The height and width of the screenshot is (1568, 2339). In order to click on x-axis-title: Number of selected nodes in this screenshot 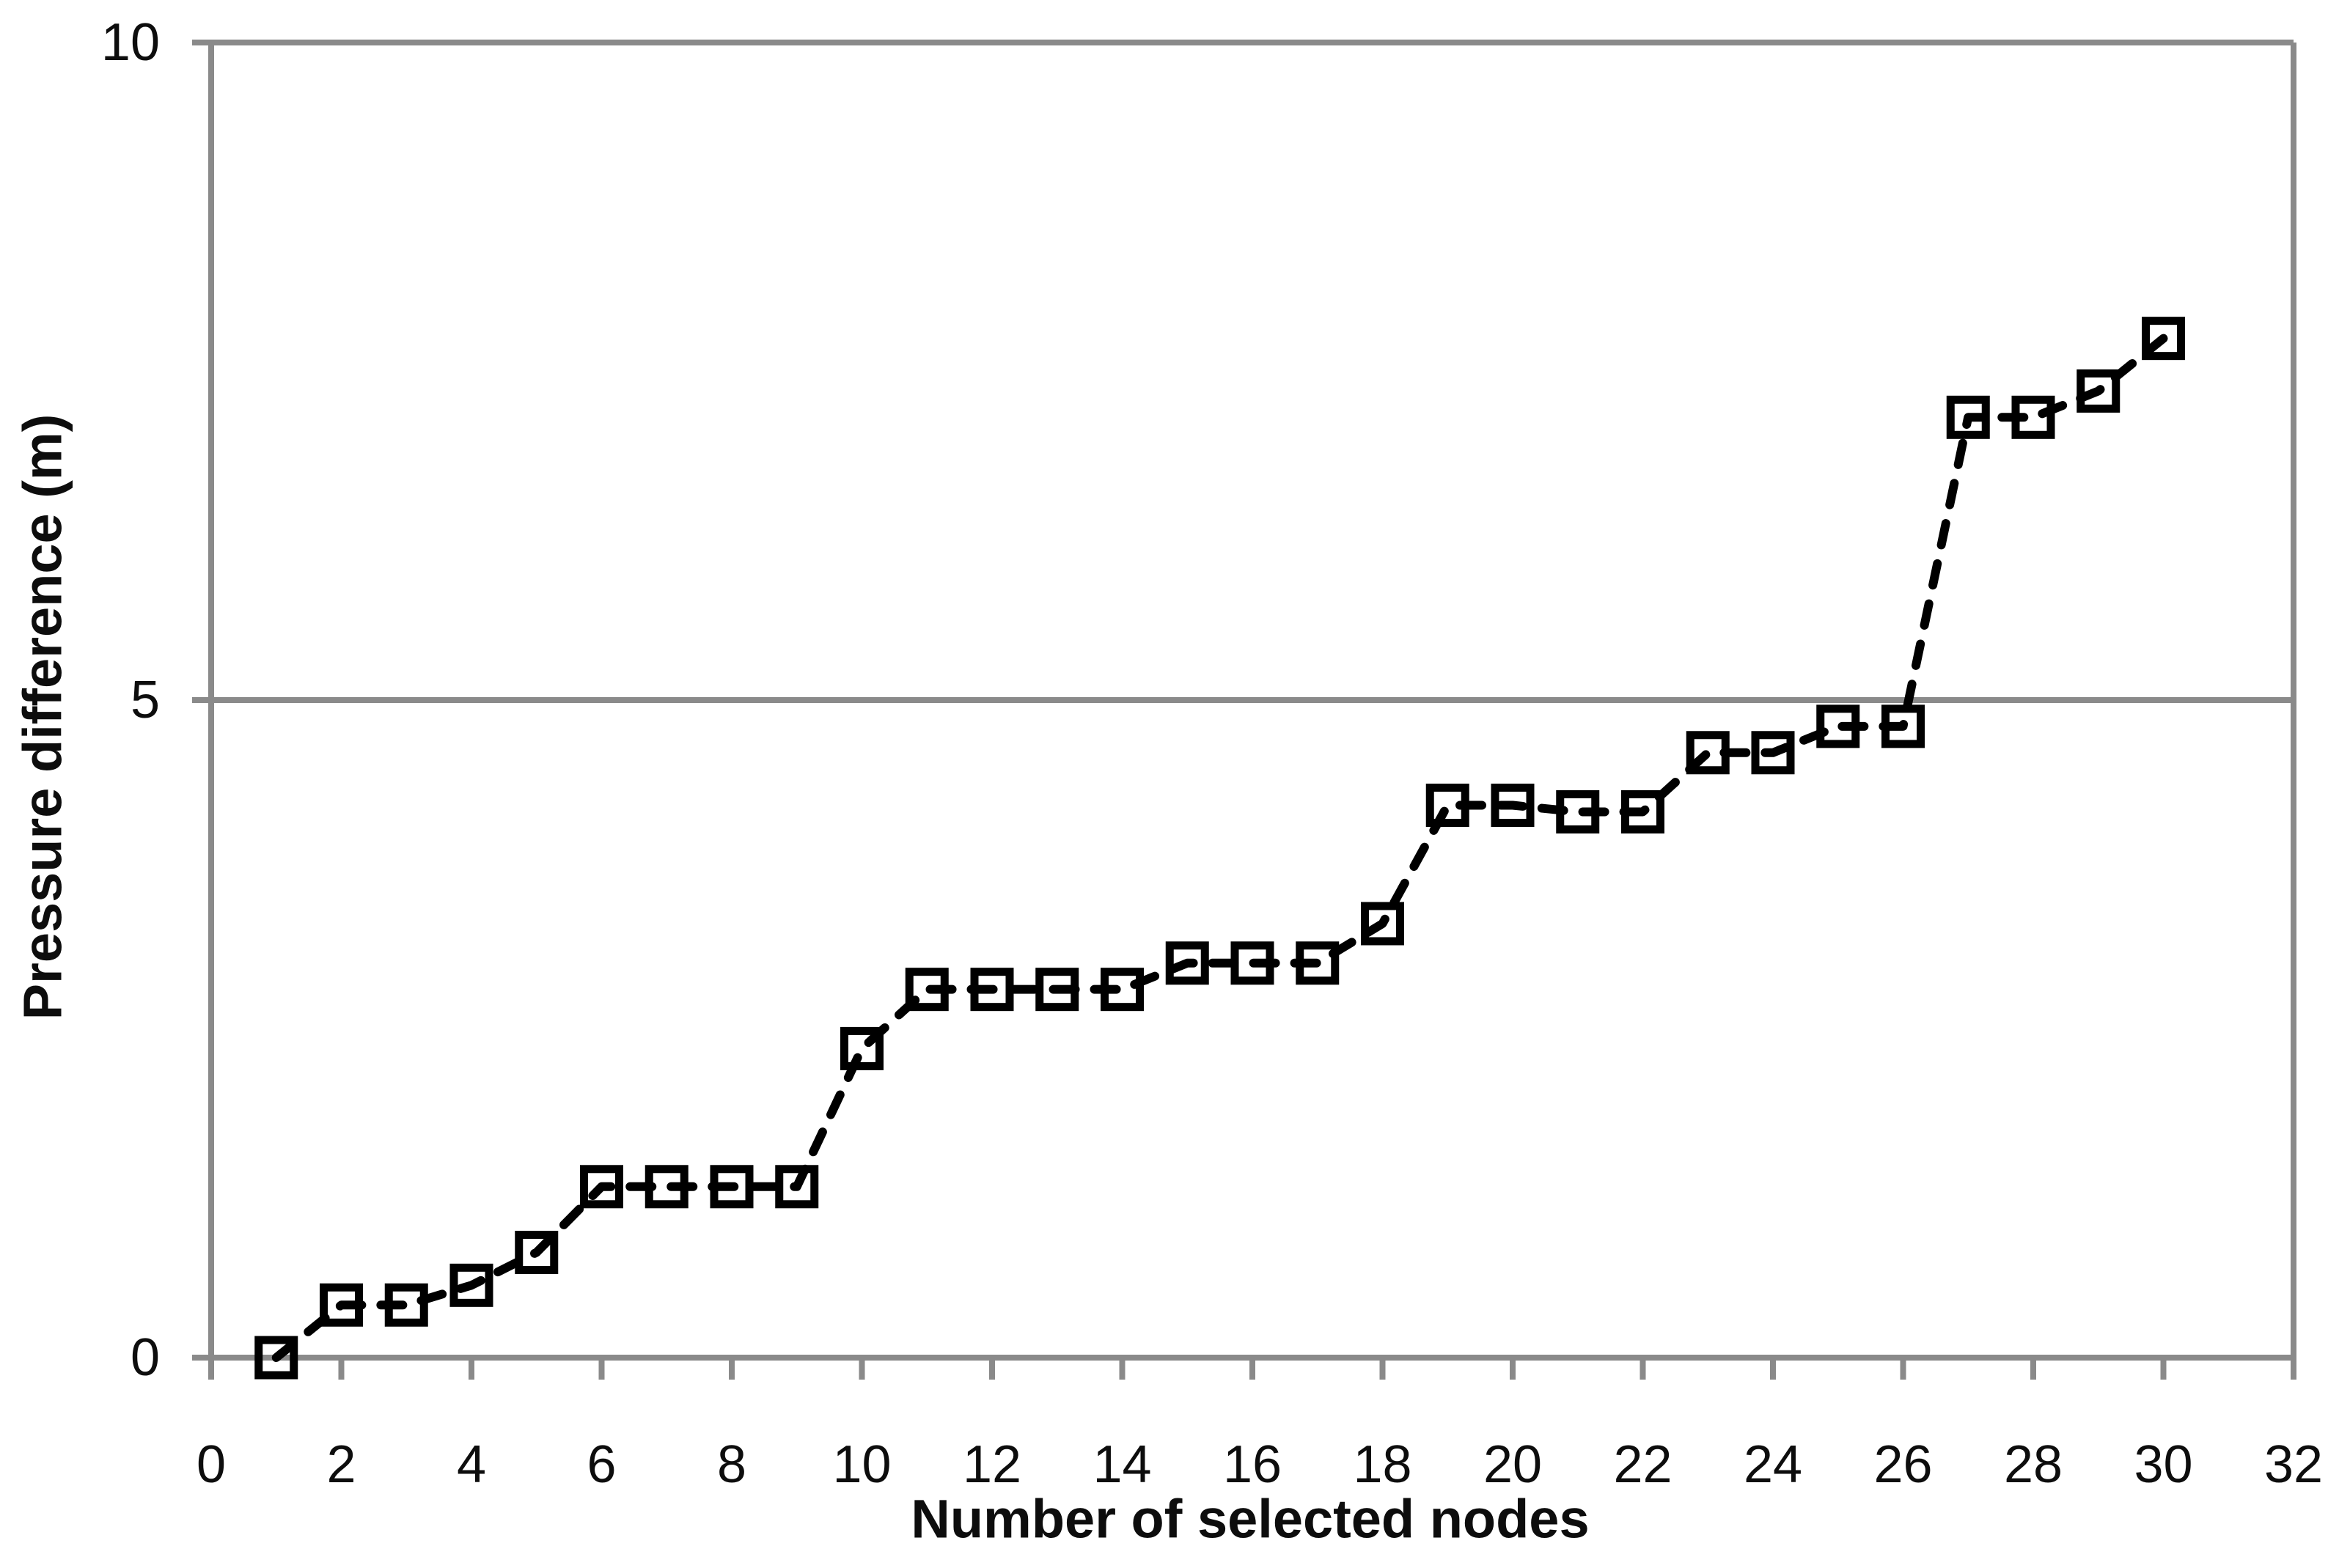, I will do `click(1250, 1519)`.